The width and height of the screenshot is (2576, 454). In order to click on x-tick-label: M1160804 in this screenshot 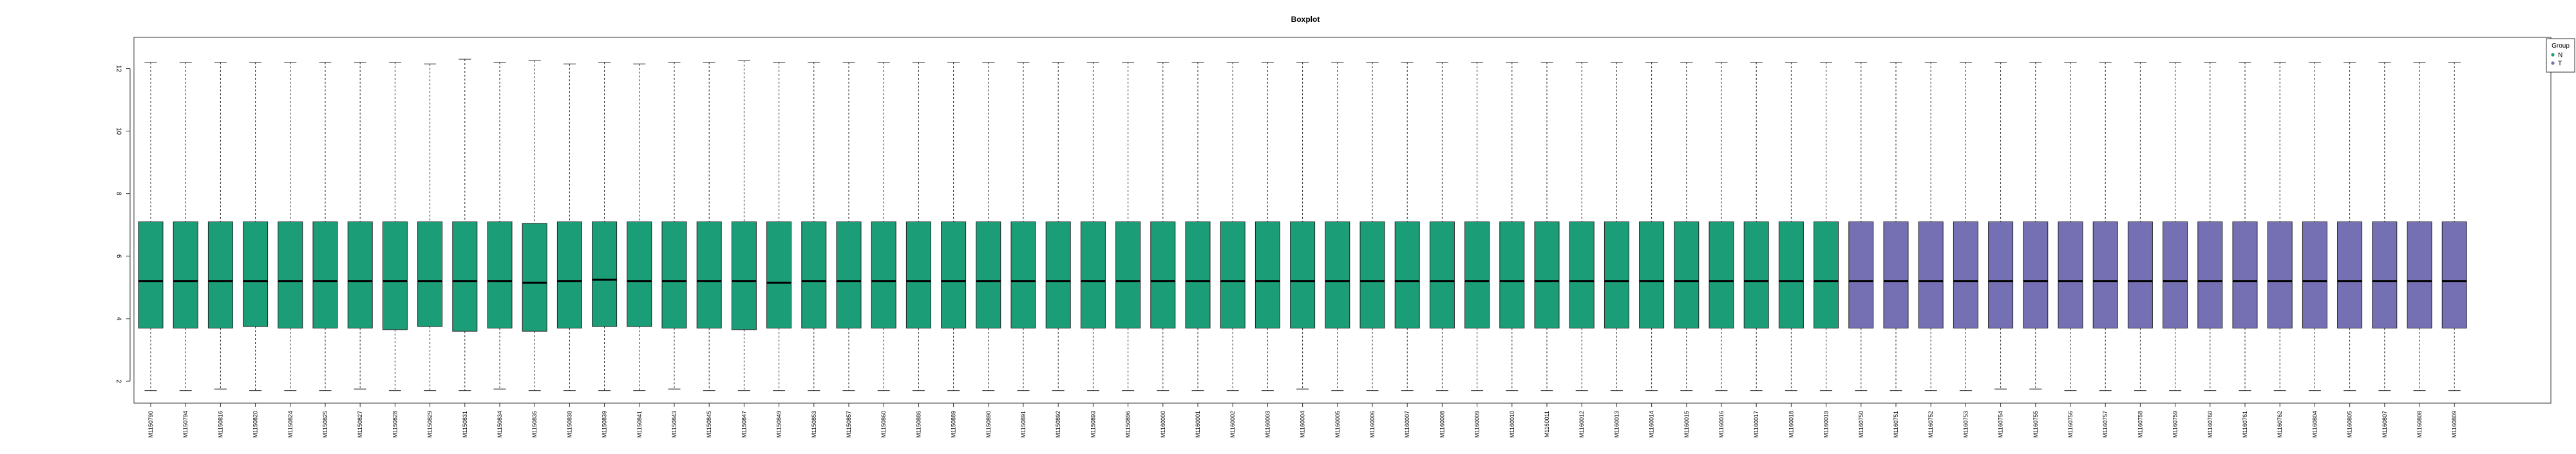, I will do `click(2314, 425)`.